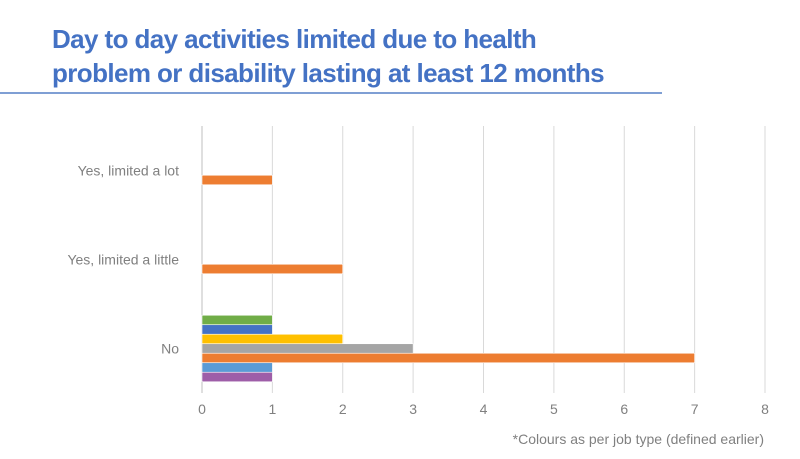  Describe the element at coordinates (123, 260) in the screenshot. I see `y-category-label: Yes, limited a little` at that location.